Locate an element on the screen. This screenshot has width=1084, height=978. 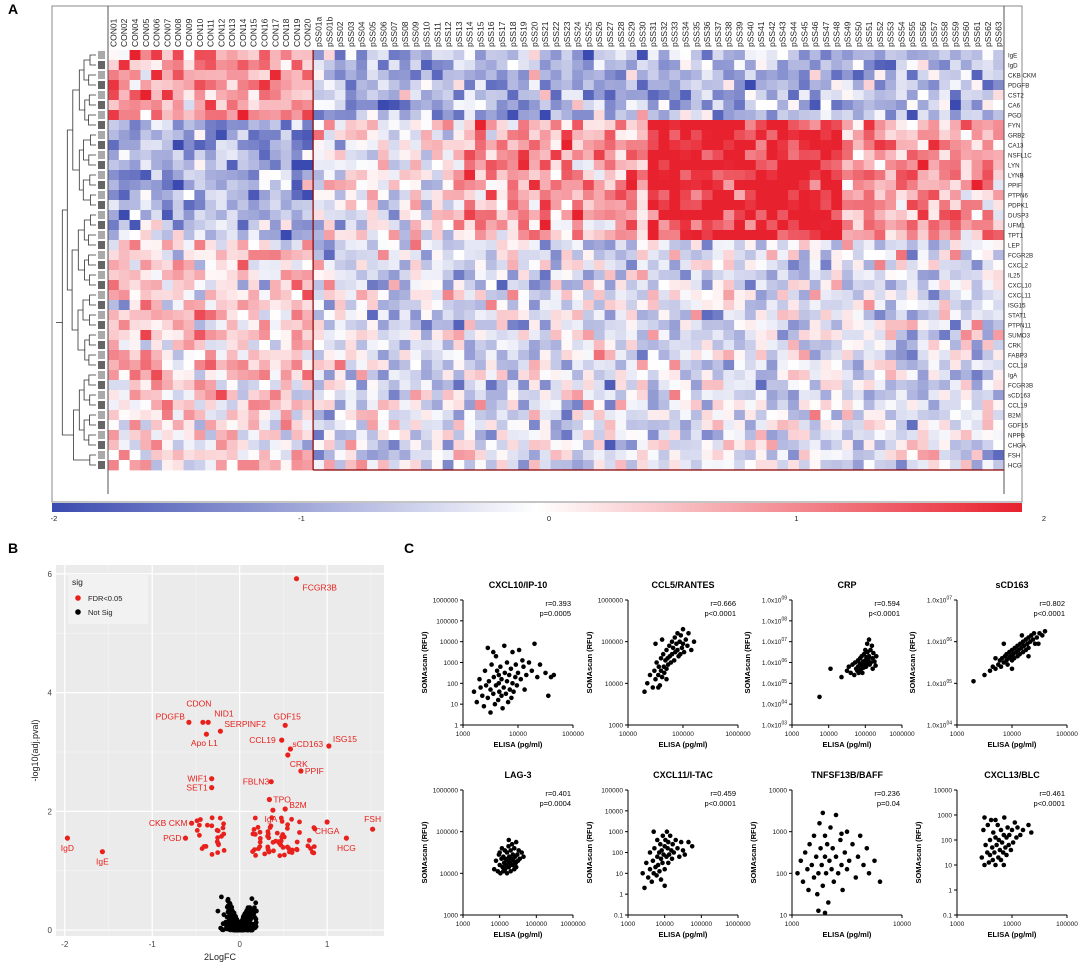
y-tick-label: 100000 is located at coordinates (447, 621).